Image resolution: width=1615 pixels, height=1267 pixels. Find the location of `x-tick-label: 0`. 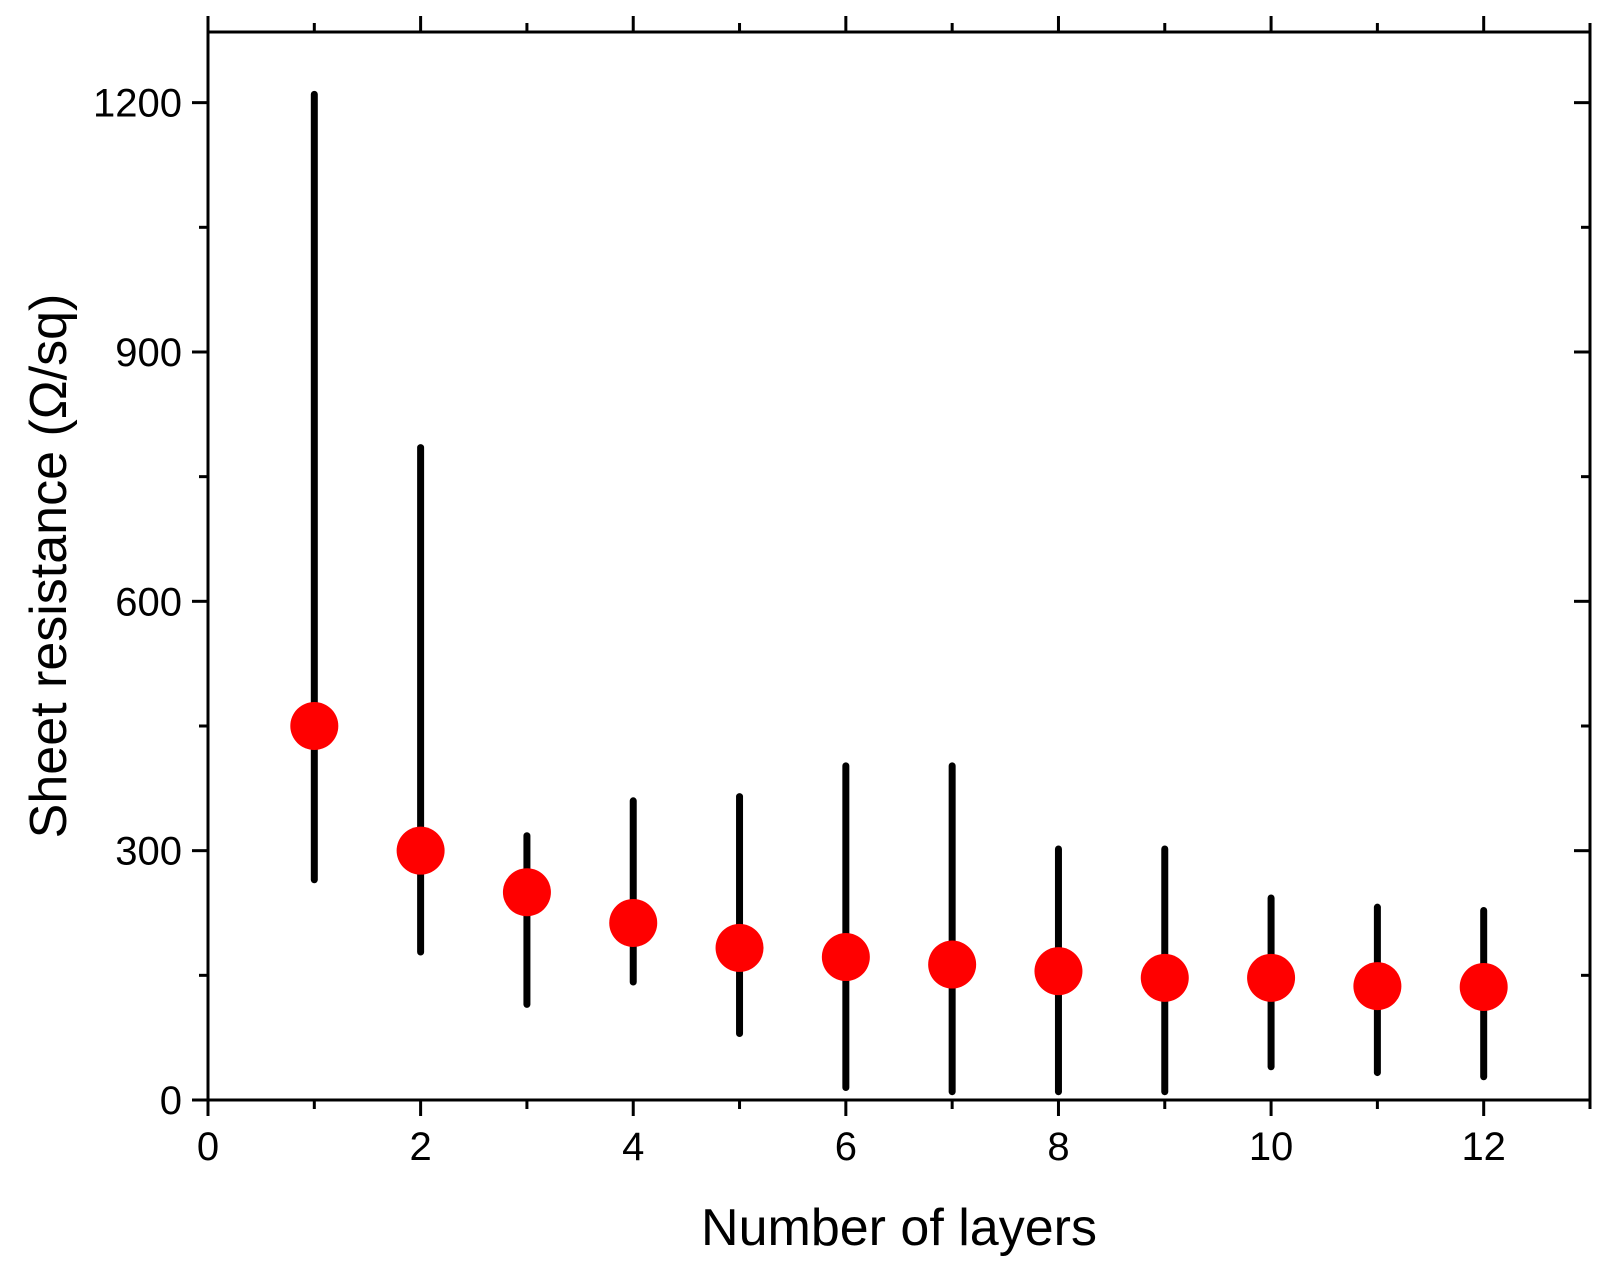

x-tick-label: 0 is located at coordinates (208, 1147).